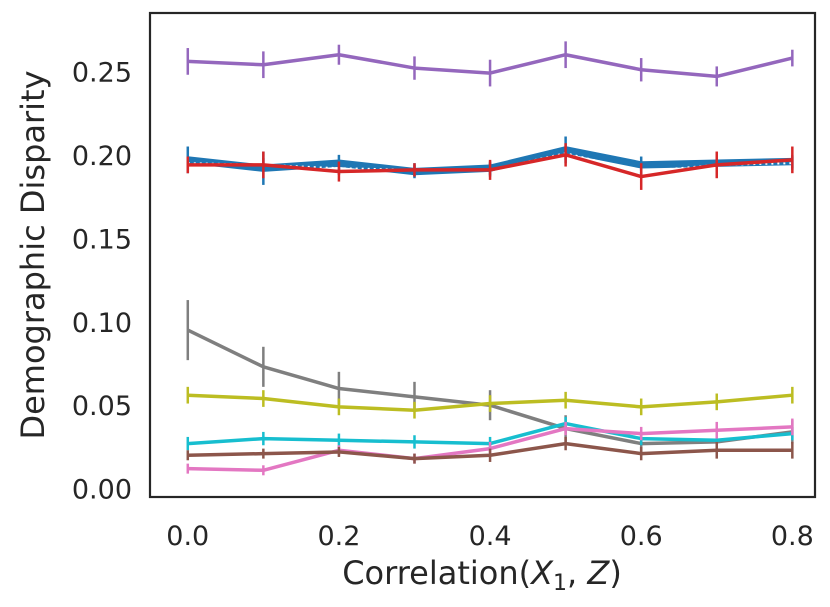  I want to click on x-tick-label: 0.4, so click(490, 536).